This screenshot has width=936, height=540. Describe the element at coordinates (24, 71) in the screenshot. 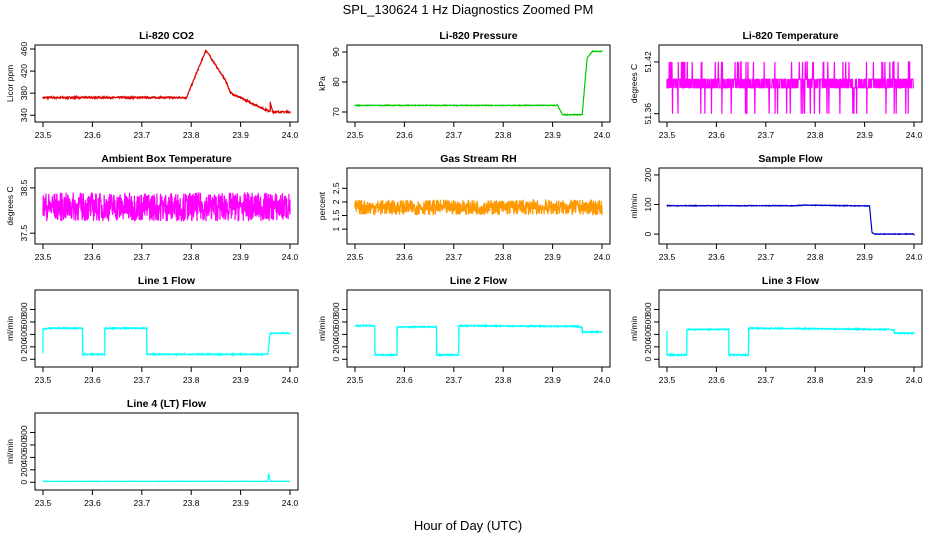

I see `y-tick-label: 420` at that location.